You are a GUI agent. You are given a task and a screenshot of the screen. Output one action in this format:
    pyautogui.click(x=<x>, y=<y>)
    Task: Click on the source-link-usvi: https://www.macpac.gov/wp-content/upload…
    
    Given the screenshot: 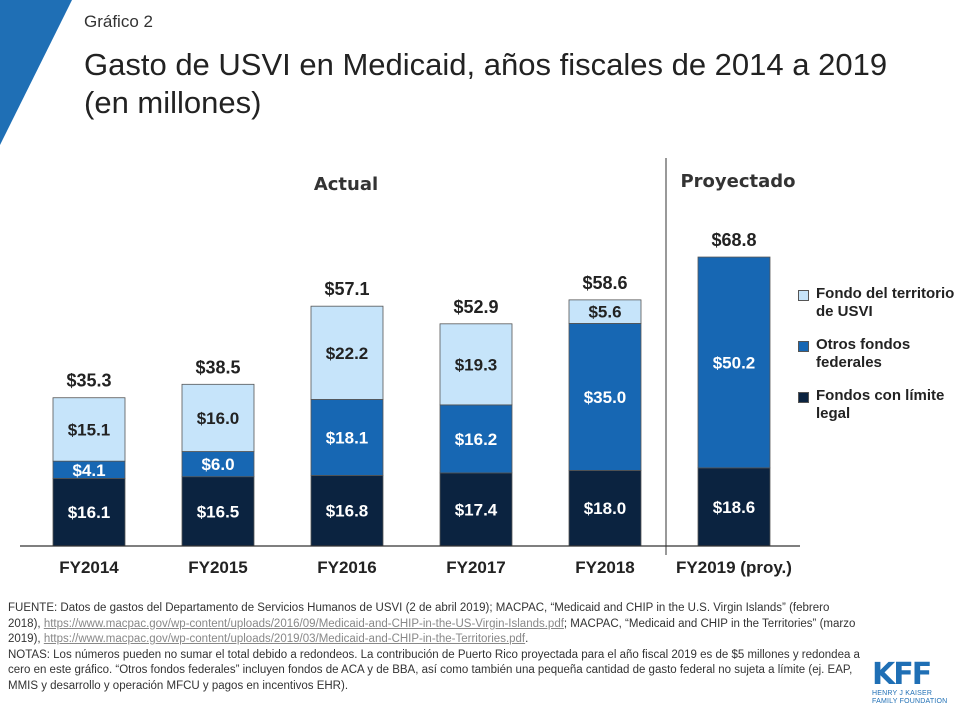 What is the action you would take?
    pyautogui.click(x=303, y=623)
    